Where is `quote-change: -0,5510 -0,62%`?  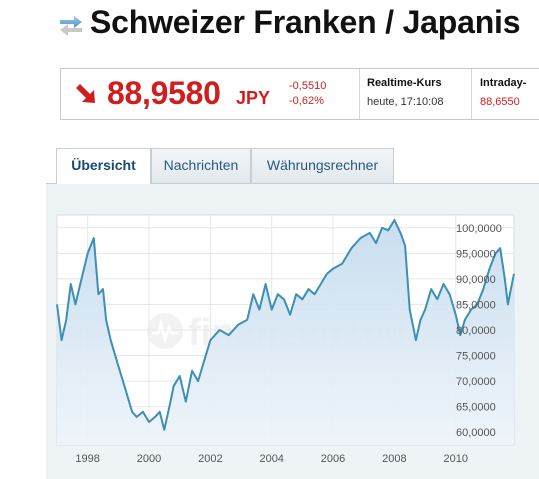 quote-change: -0,5510 -0,62% is located at coordinates (307, 94).